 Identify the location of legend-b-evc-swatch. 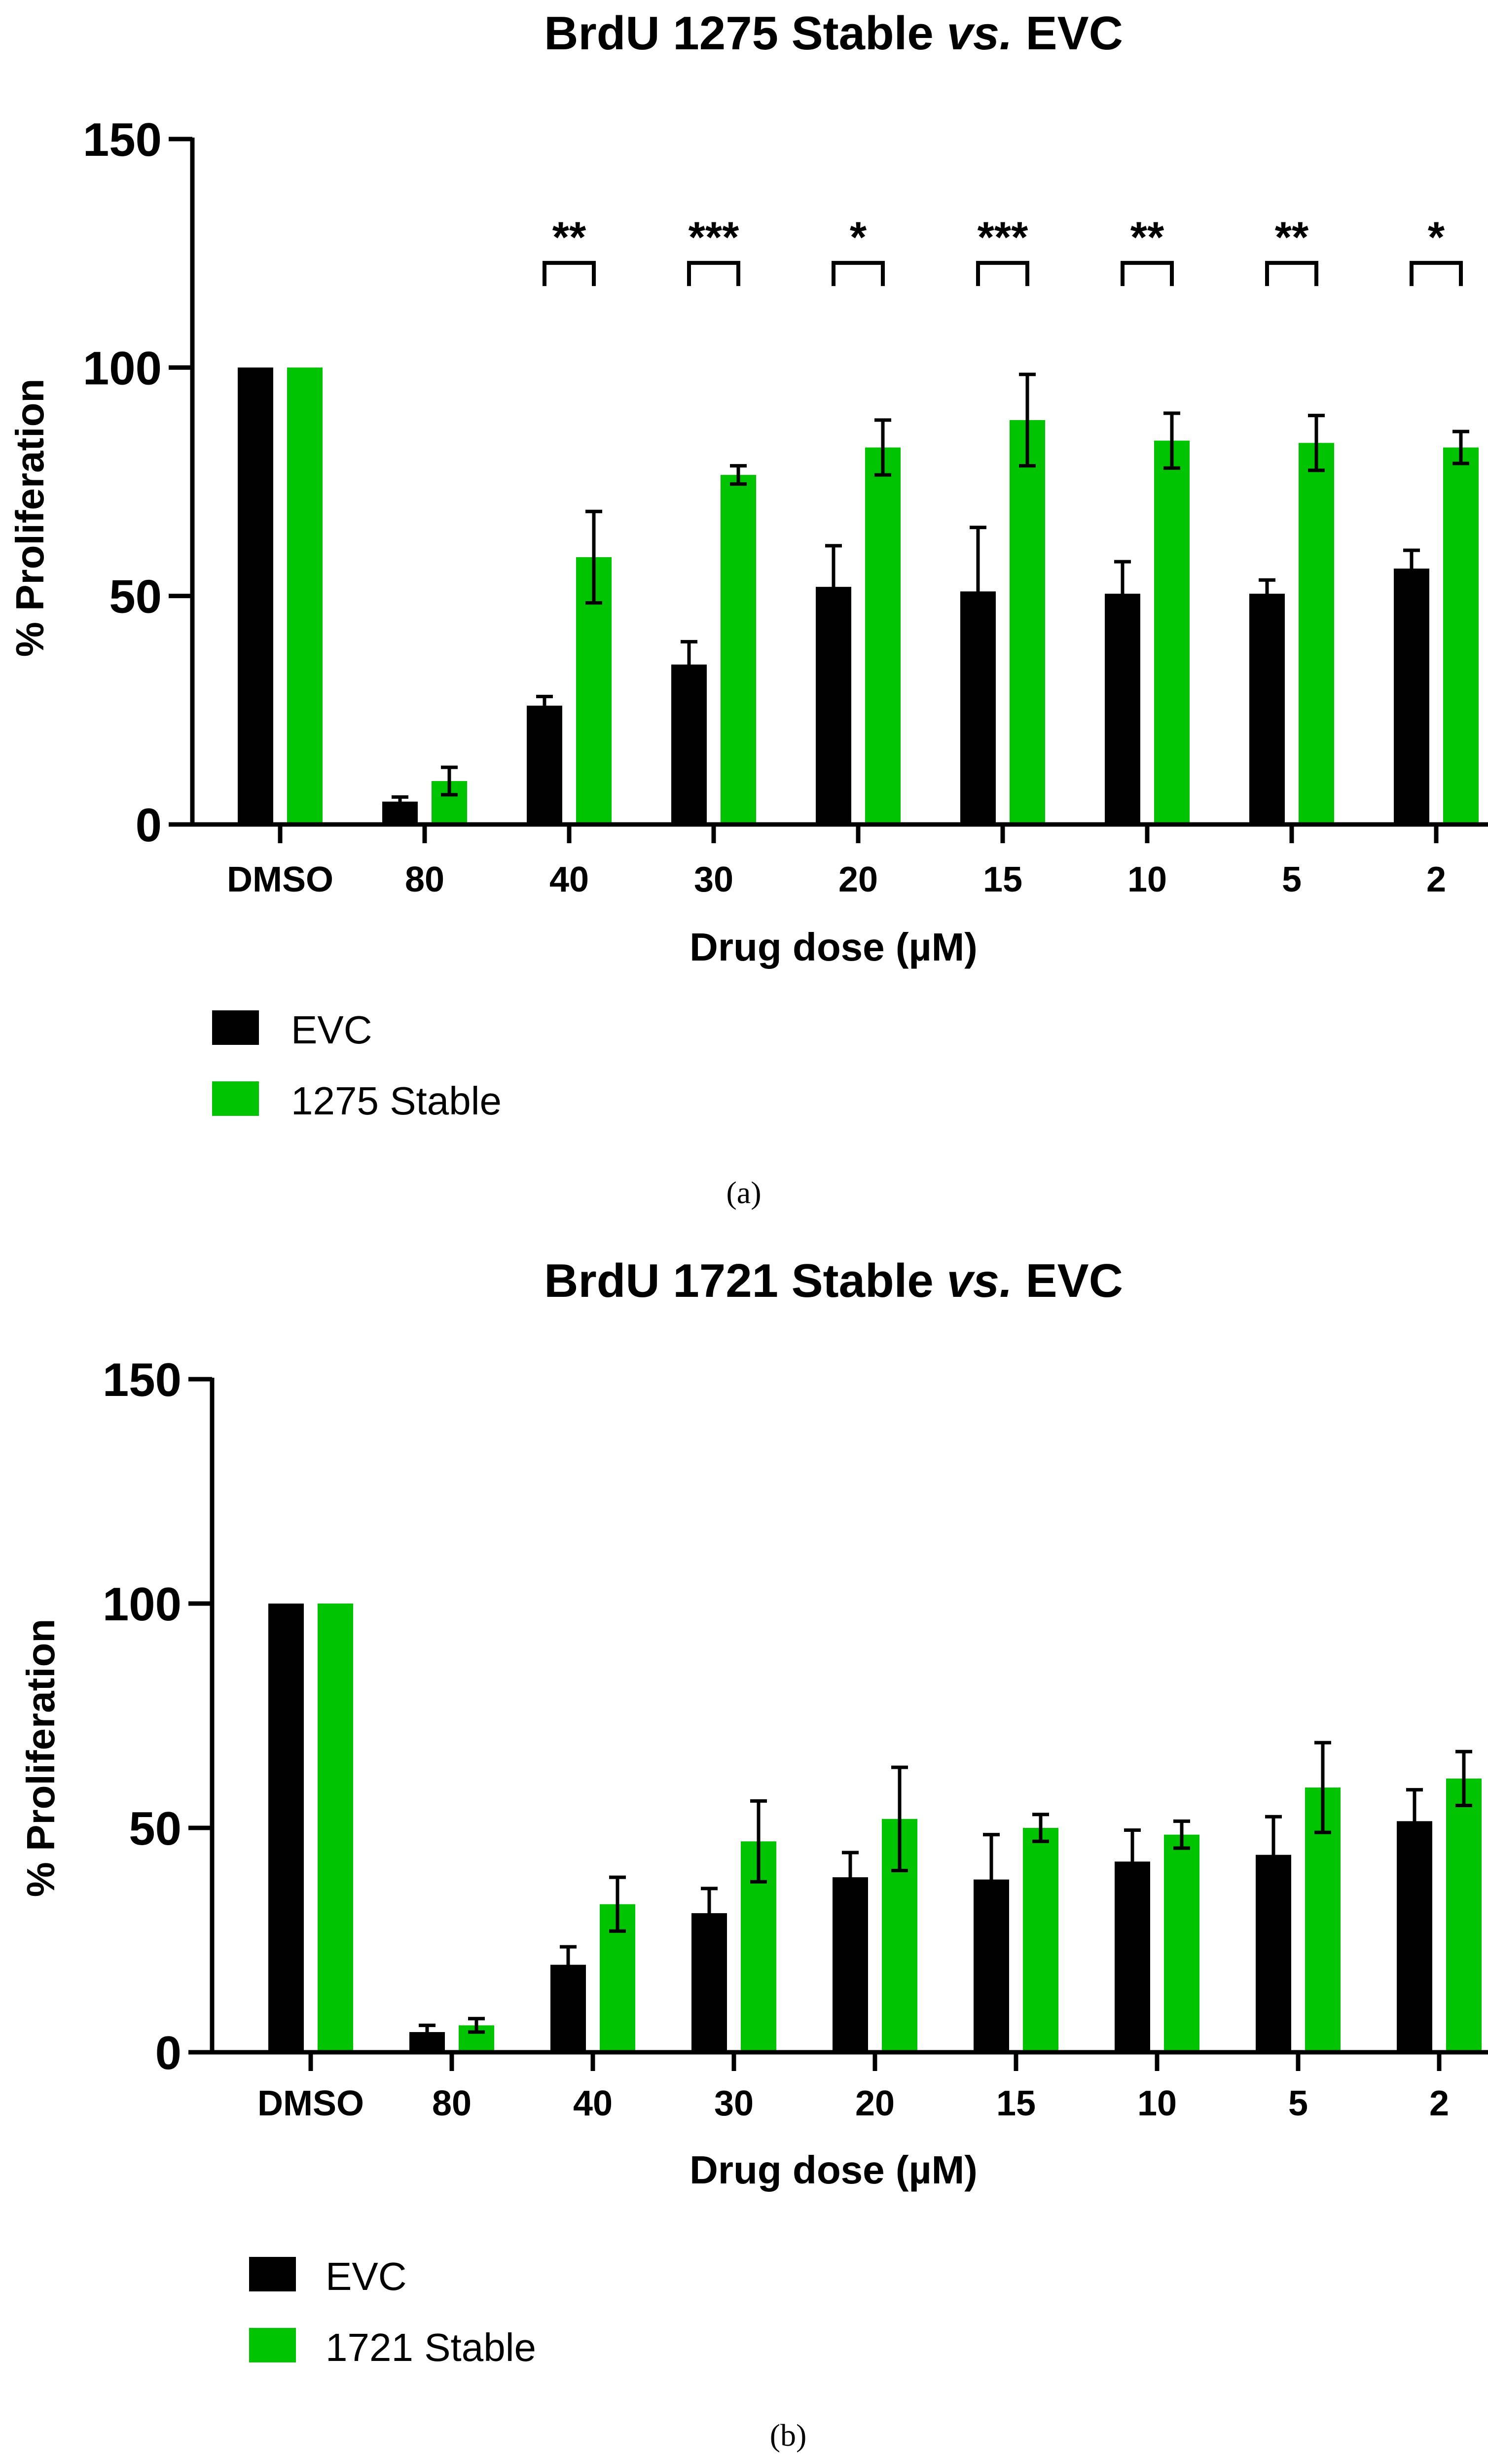
(272, 2274).